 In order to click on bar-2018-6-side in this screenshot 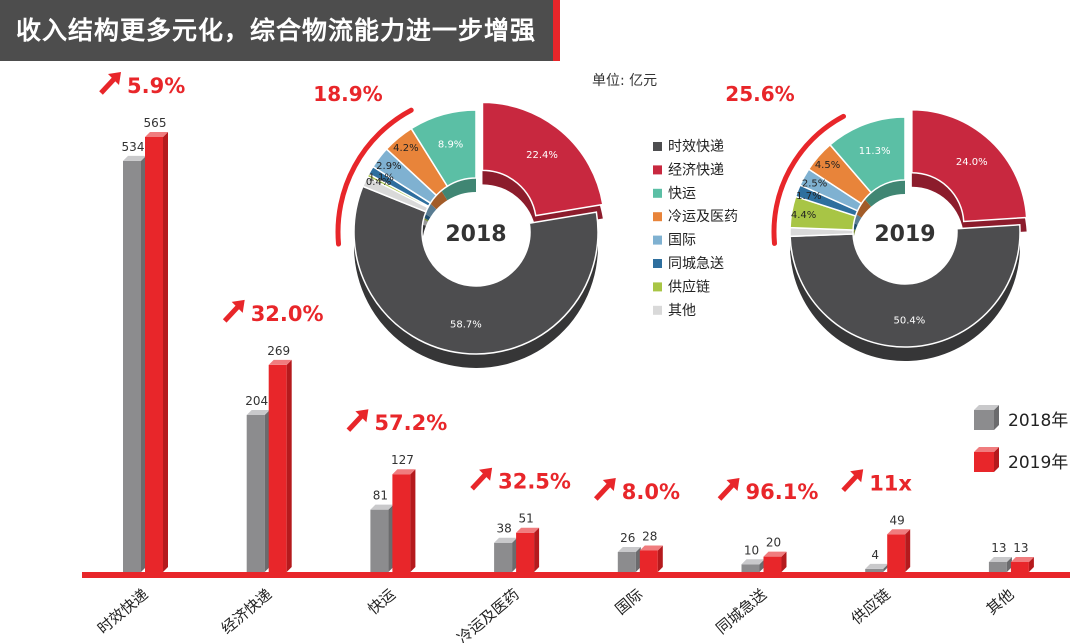, I will do `click(762, 565)`.